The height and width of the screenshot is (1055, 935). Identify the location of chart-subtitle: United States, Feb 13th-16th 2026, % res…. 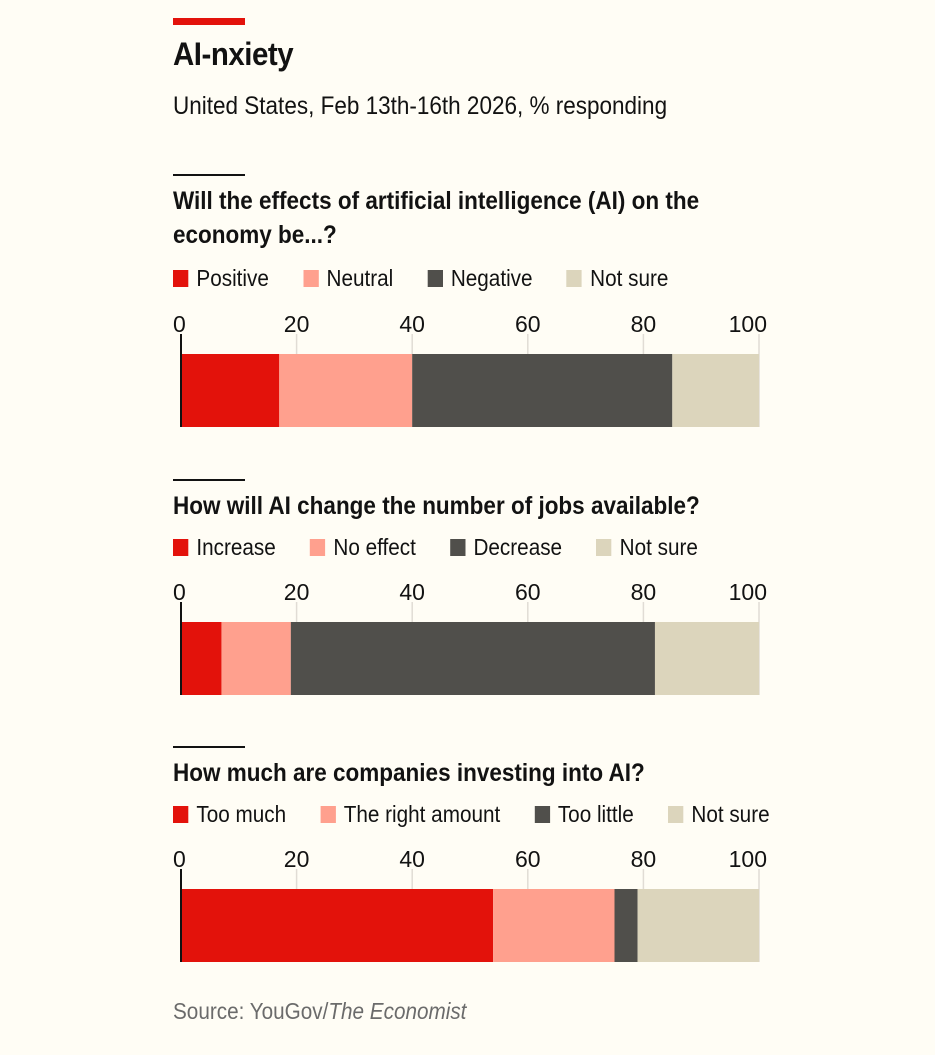
(420, 106).